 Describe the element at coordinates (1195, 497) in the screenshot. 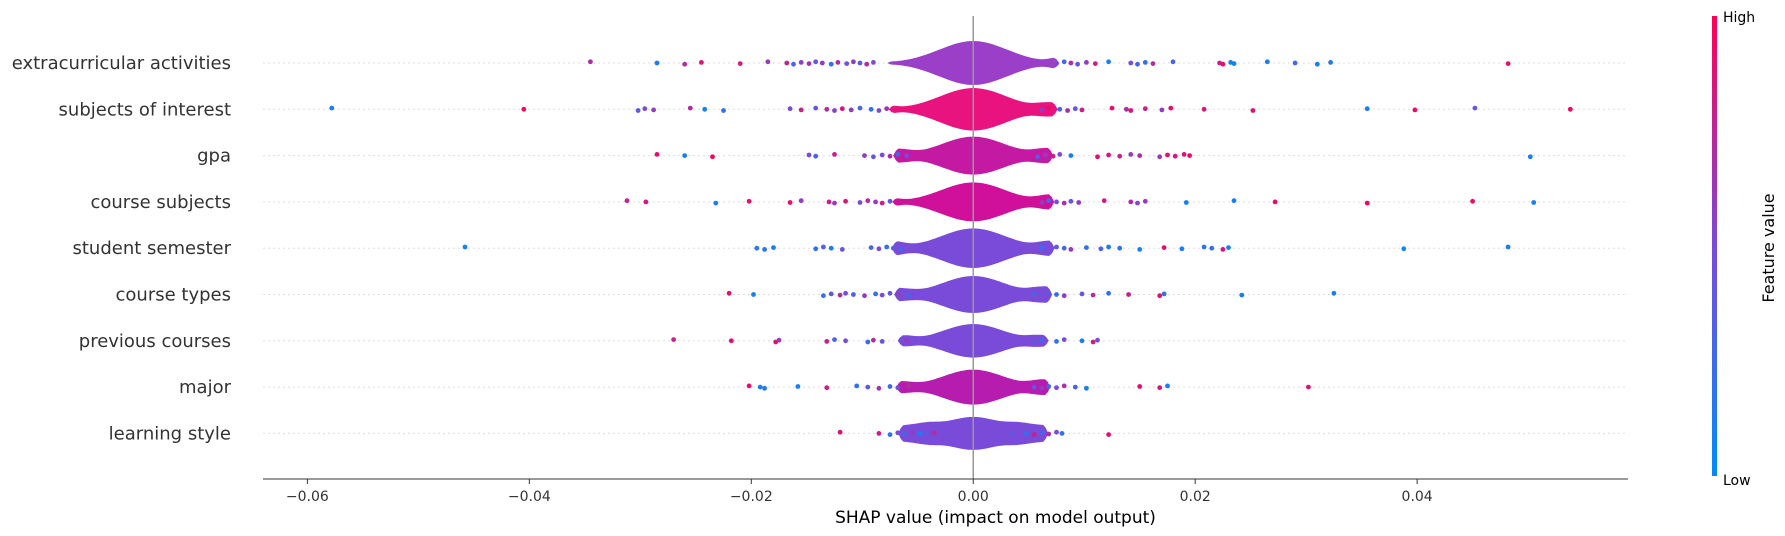

I see `x-tick-label: 0.02` at that location.